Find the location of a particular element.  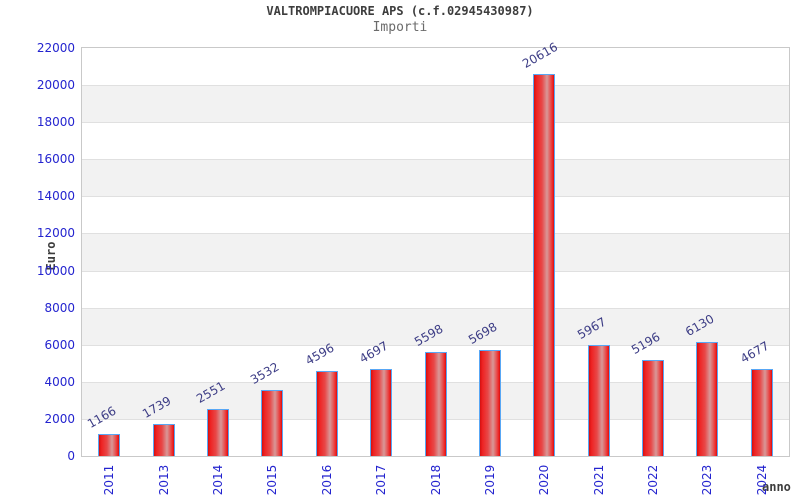

x-tick-label: 2020 is located at coordinates (544, 480).